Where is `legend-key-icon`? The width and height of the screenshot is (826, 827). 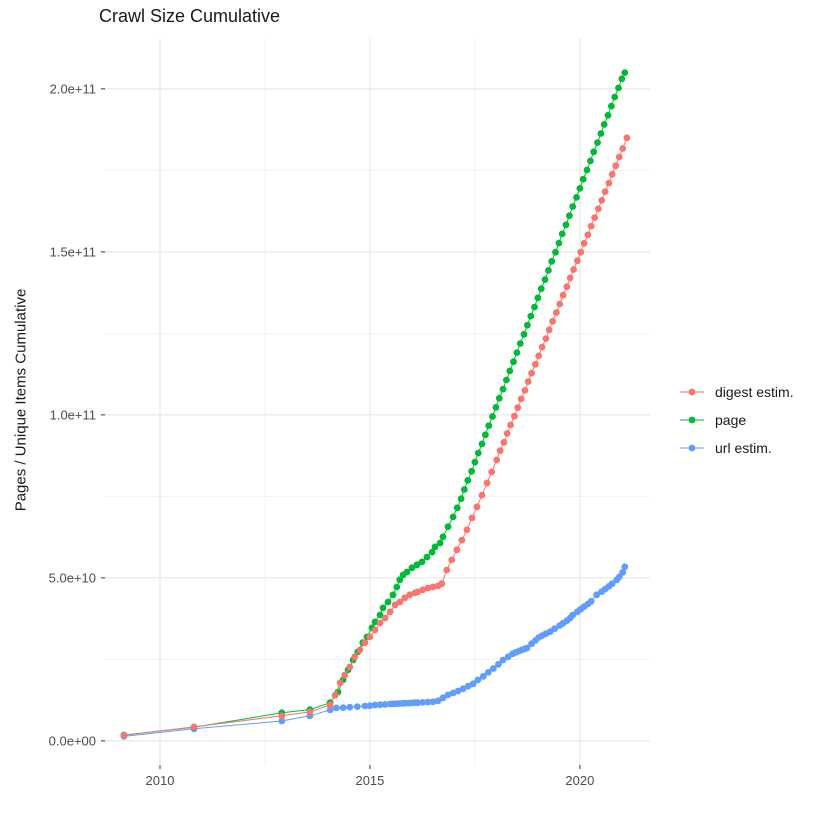 legend-key-icon is located at coordinates (692, 420).